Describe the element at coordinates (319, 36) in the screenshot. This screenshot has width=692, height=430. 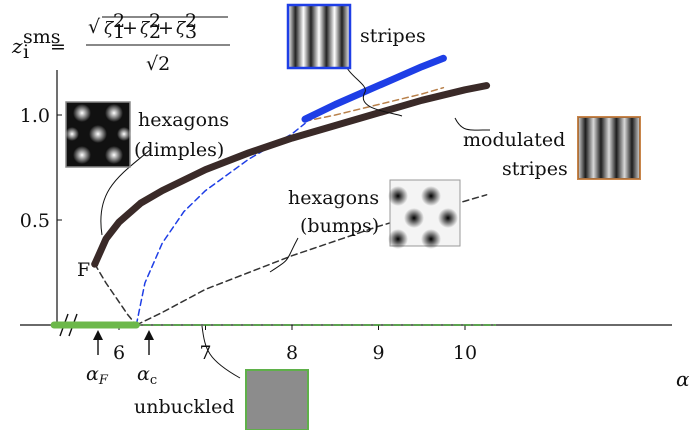
I see `stripes-thumbnail` at that location.